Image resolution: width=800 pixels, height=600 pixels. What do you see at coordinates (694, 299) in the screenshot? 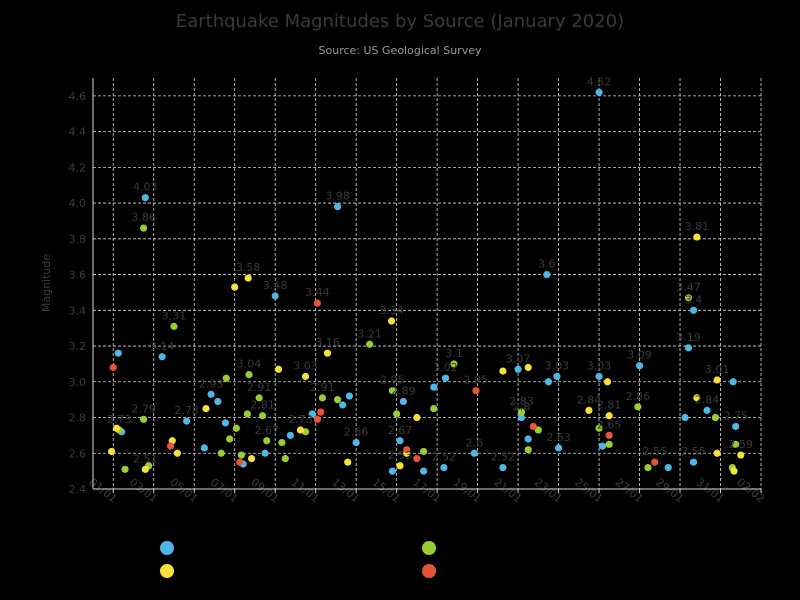
I see `data-label: 3.4` at bounding box center [694, 299].